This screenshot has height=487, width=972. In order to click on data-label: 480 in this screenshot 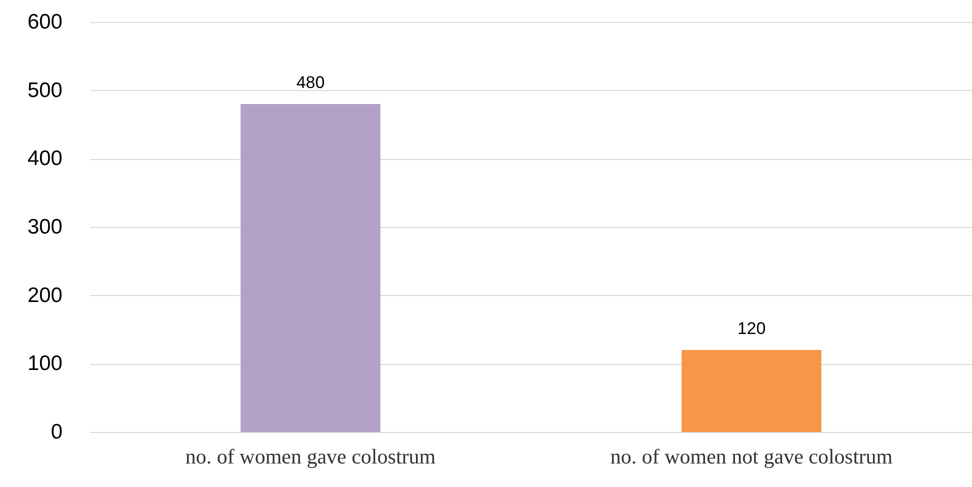, I will do `click(310, 82)`.